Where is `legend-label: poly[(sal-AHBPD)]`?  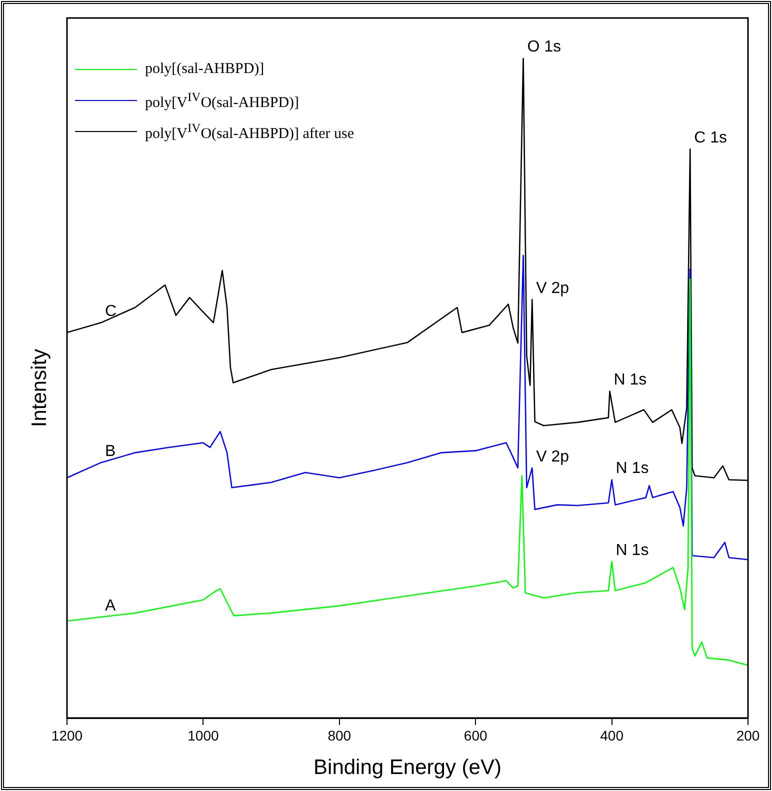
legend-label: poly[(sal-AHBPD)] is located at coordinates (204, 69).